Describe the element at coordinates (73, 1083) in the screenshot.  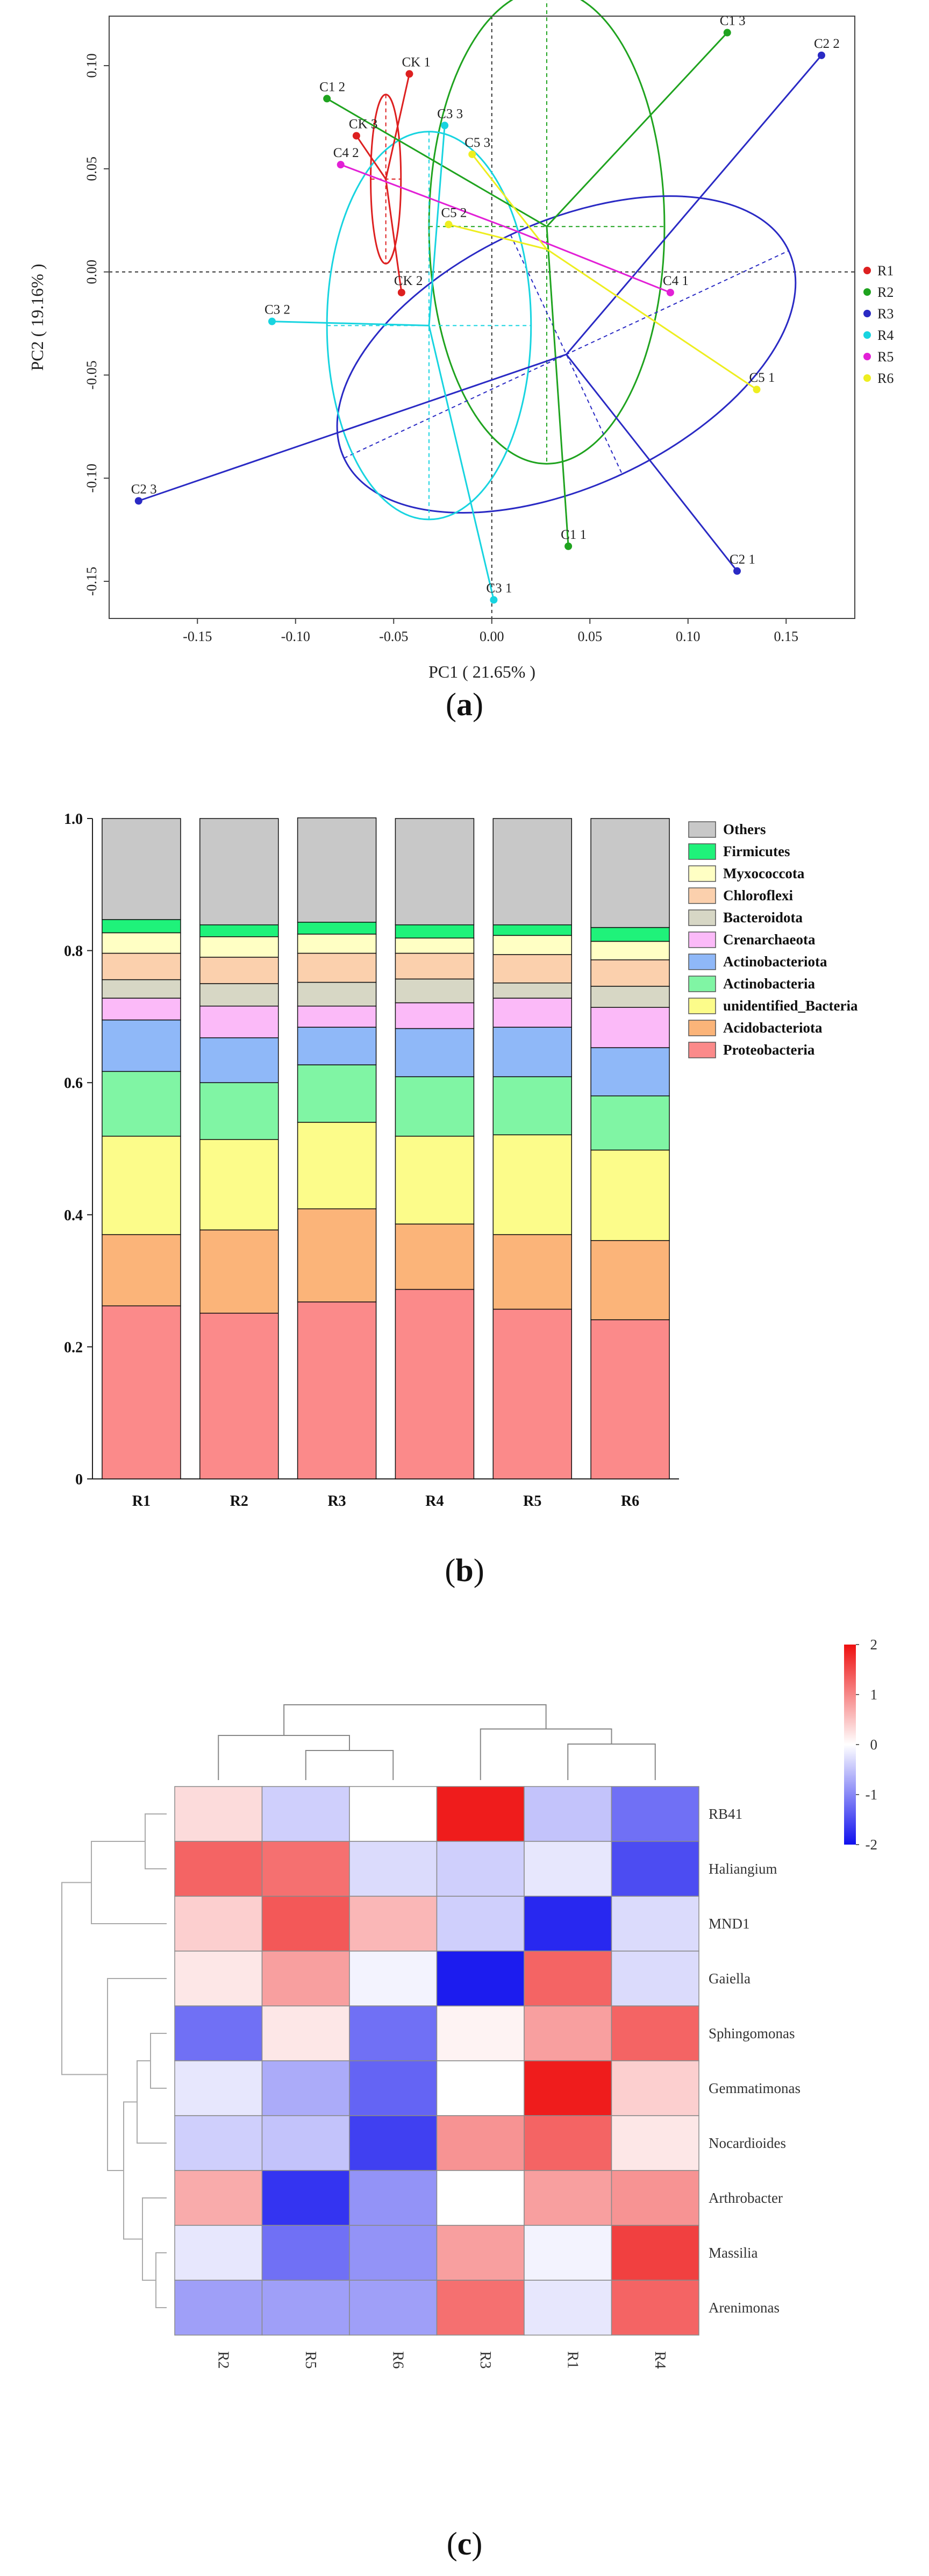
I see `y-tick-label: 0.6` at that location.